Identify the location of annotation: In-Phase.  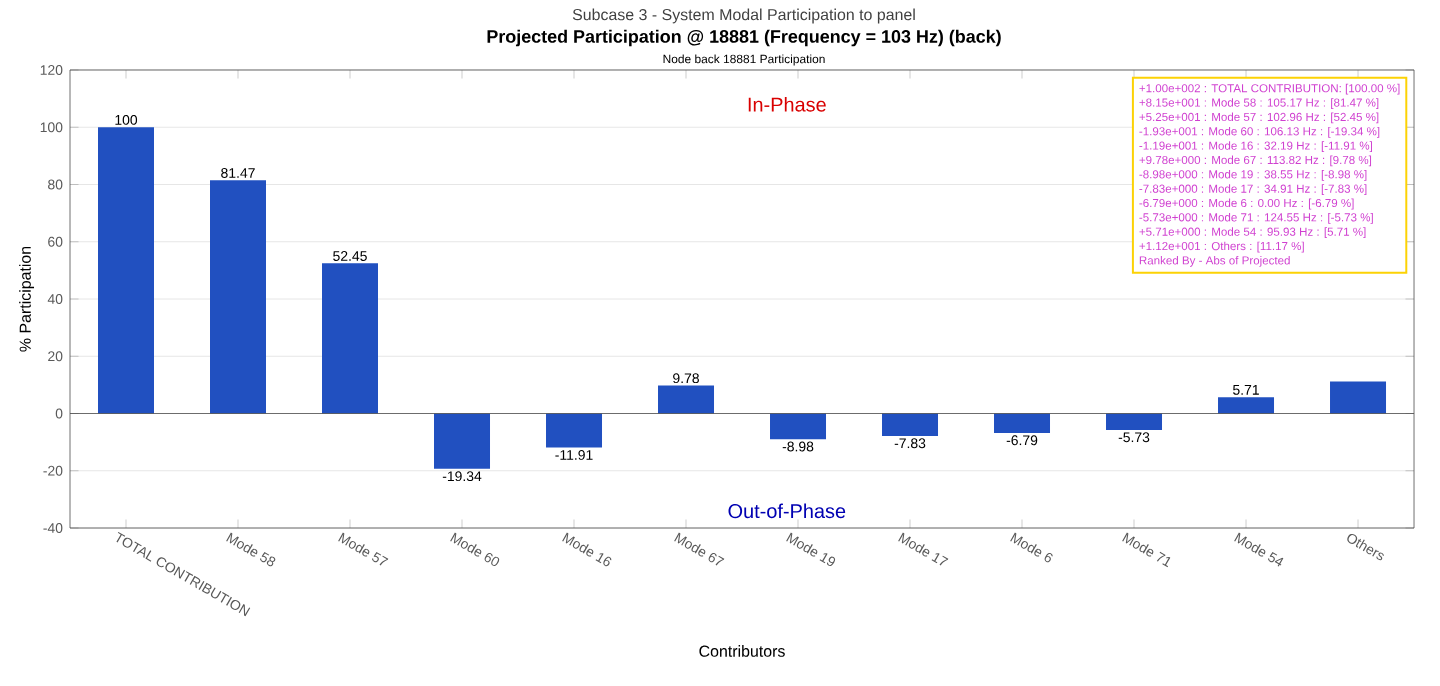
(787, 104).